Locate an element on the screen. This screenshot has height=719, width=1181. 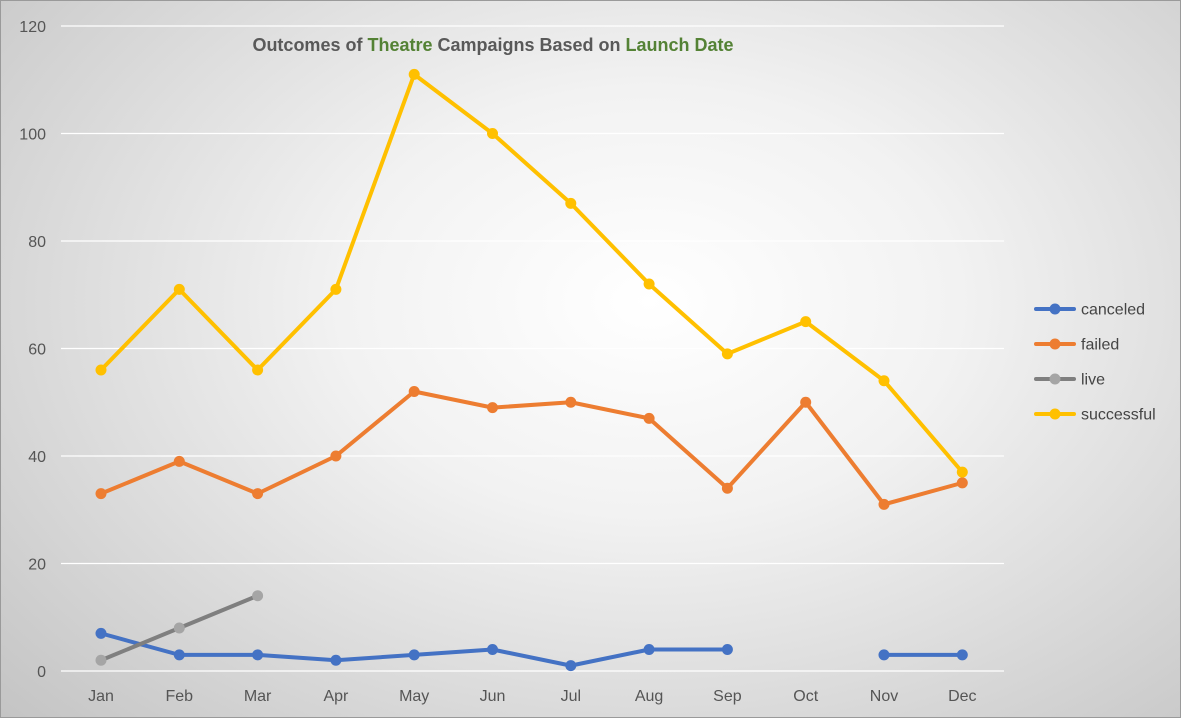
y-tick-label: 120 is located at coordinates (32, 27).